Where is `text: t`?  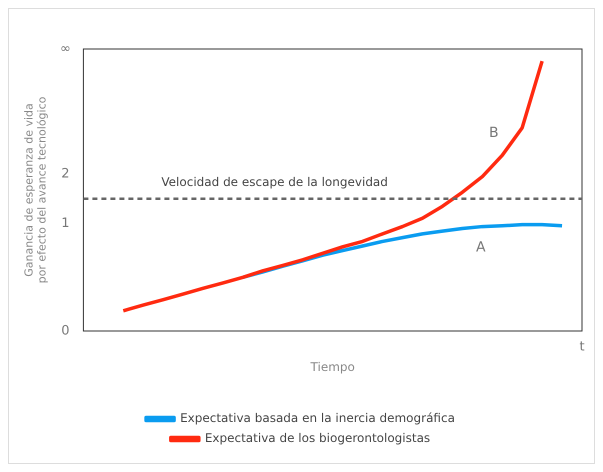
text: t is located at coordinates (582, 346).